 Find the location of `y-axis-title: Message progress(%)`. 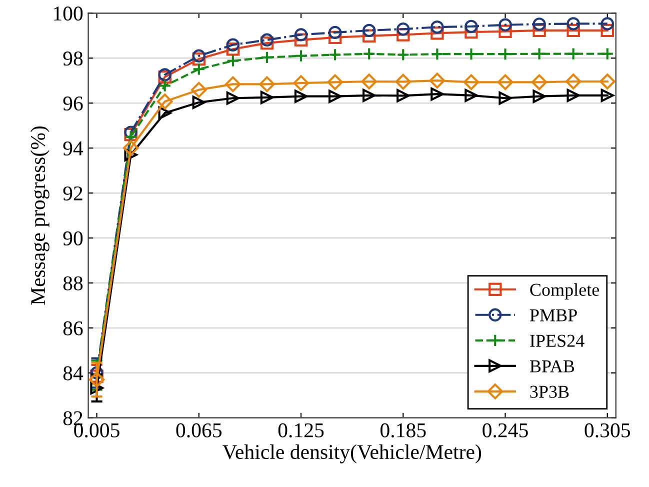

y-axis-title: Message progress(%) is located at coordinates (40, 215).